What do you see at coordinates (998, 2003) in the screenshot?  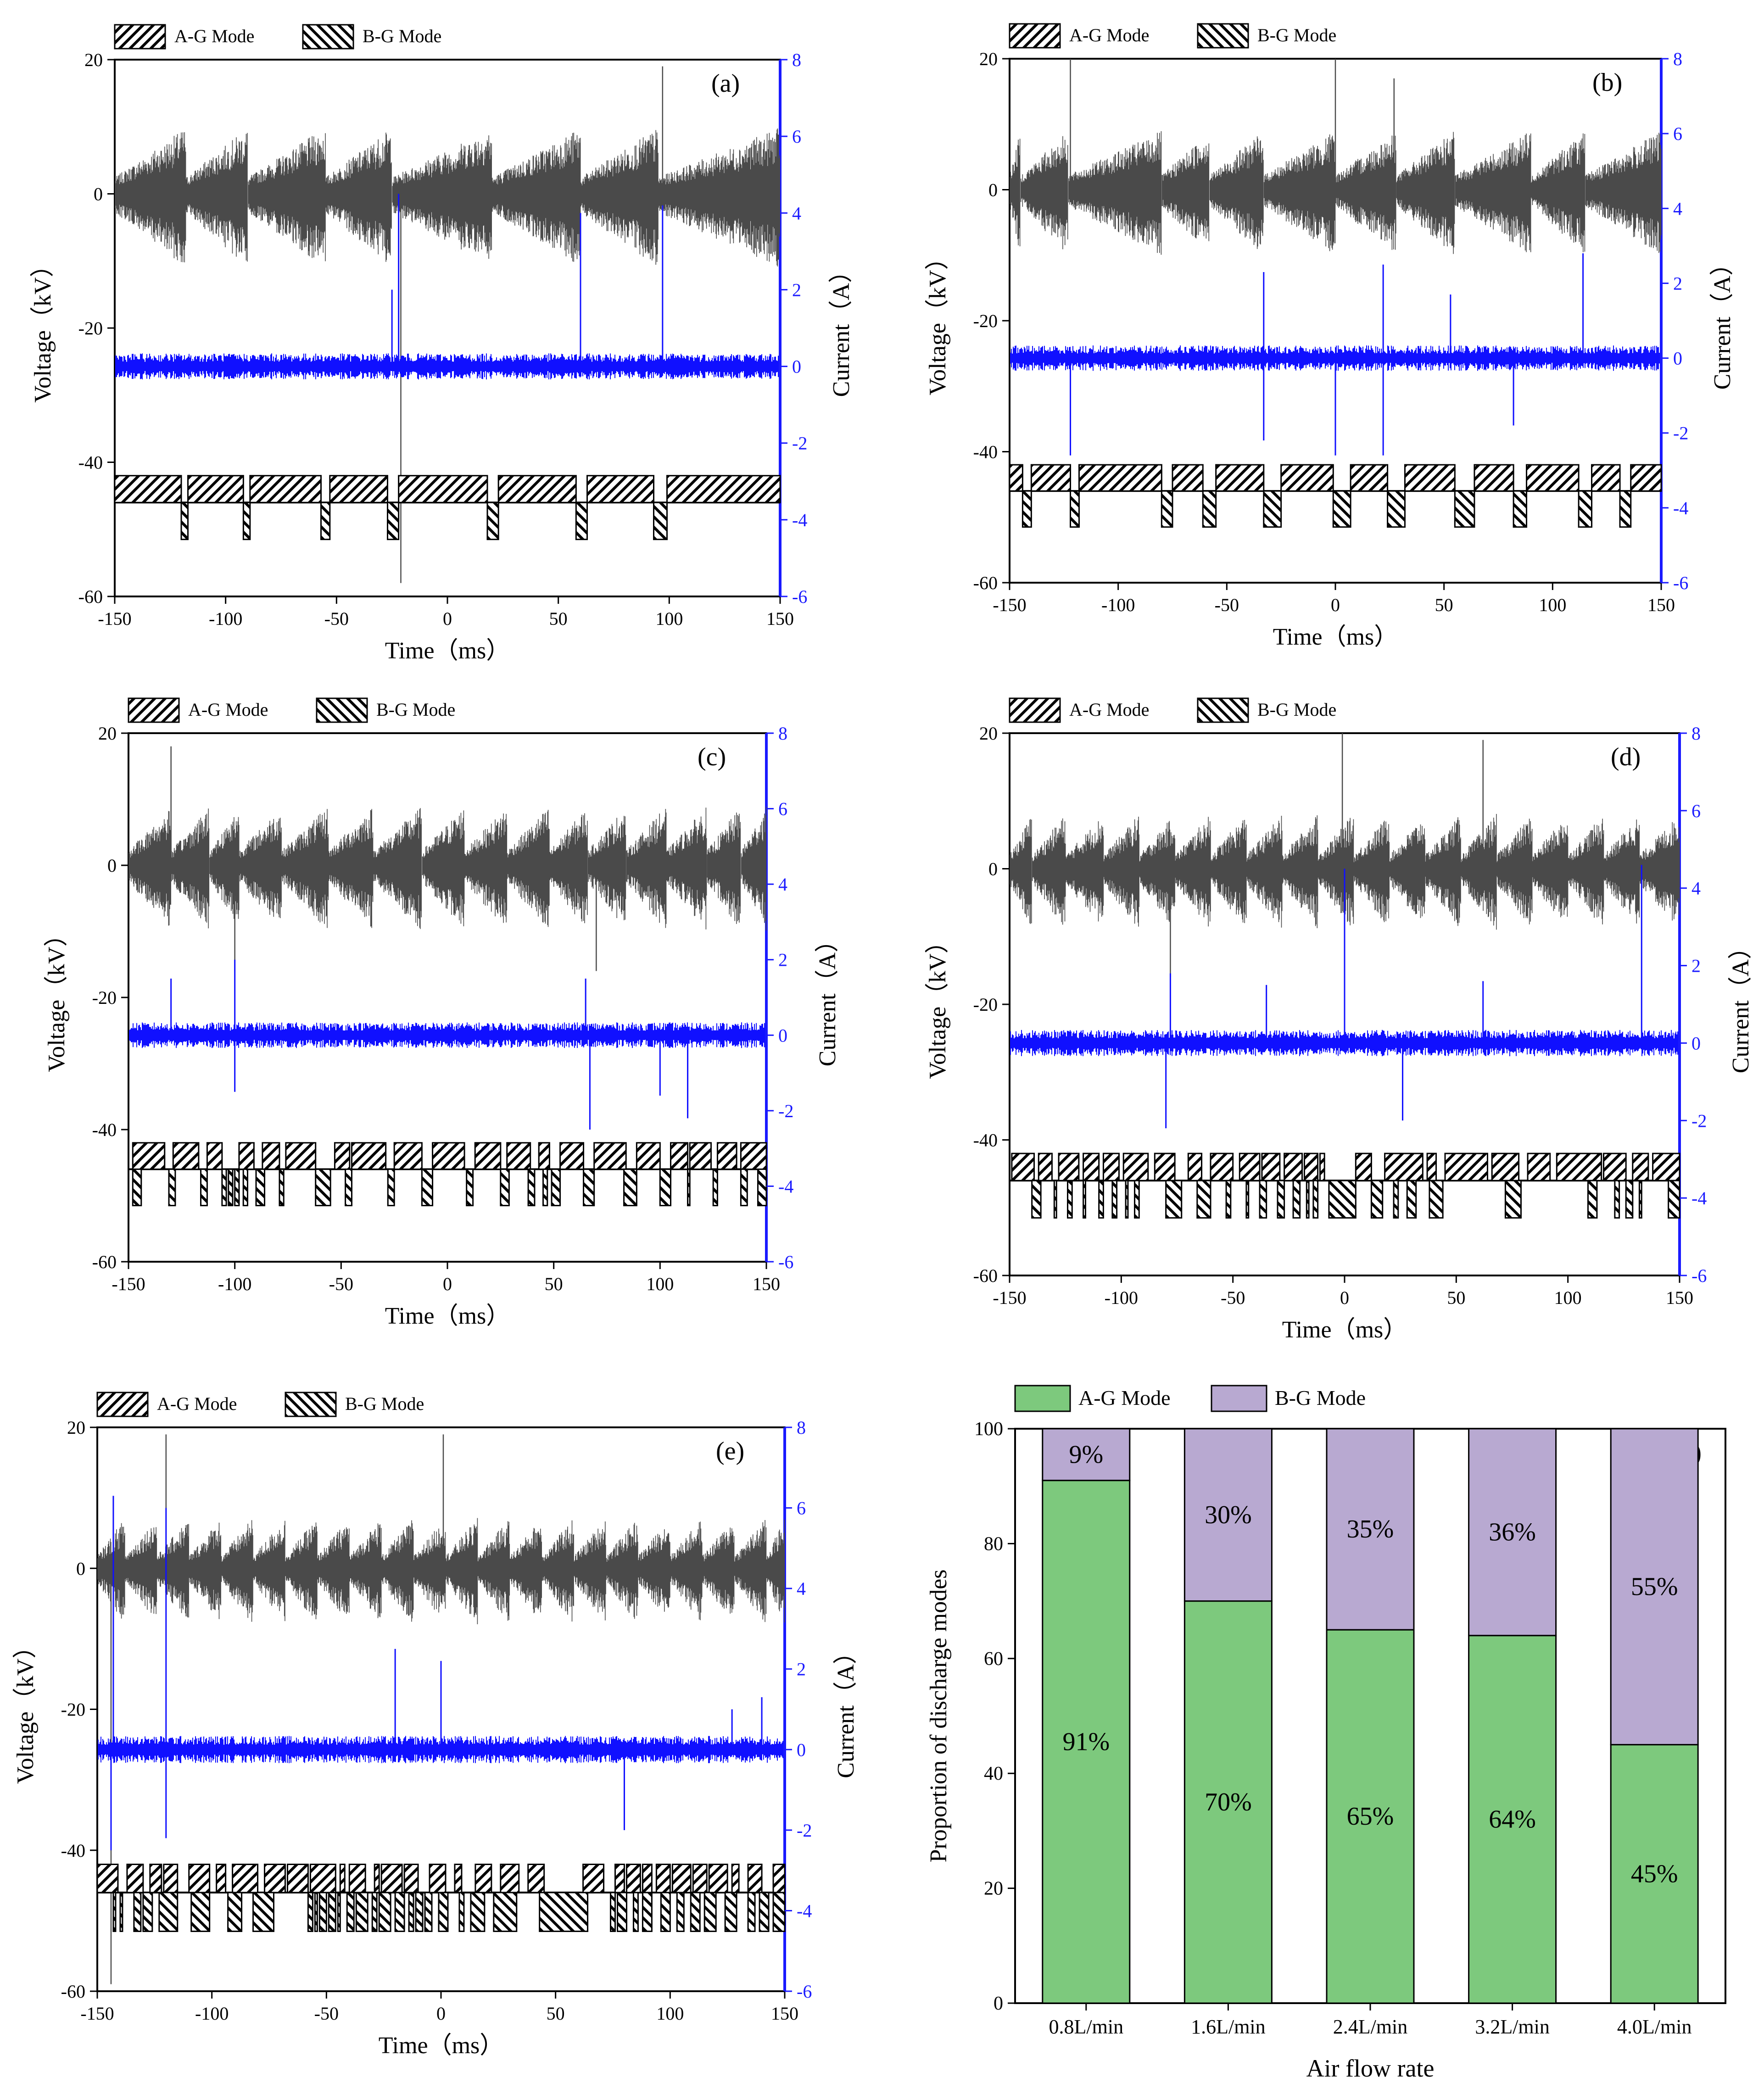 I see `y-tick-label: 0` at bounding box center [998, 2003].